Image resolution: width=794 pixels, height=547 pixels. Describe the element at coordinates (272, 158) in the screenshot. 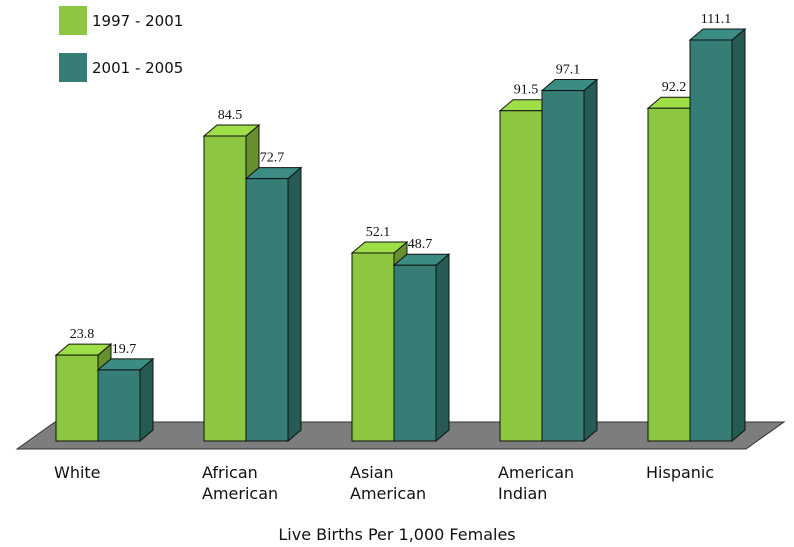

I see `value-label-2-2: 72.7` at that location.